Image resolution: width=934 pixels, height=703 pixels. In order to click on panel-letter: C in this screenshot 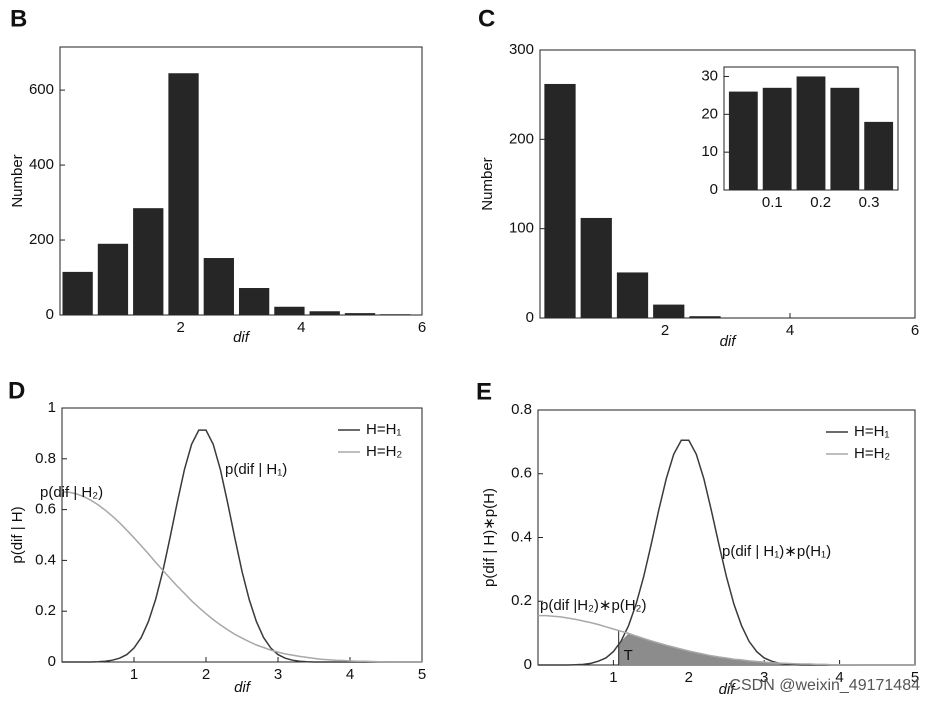, I will do `click(486, 18)`.